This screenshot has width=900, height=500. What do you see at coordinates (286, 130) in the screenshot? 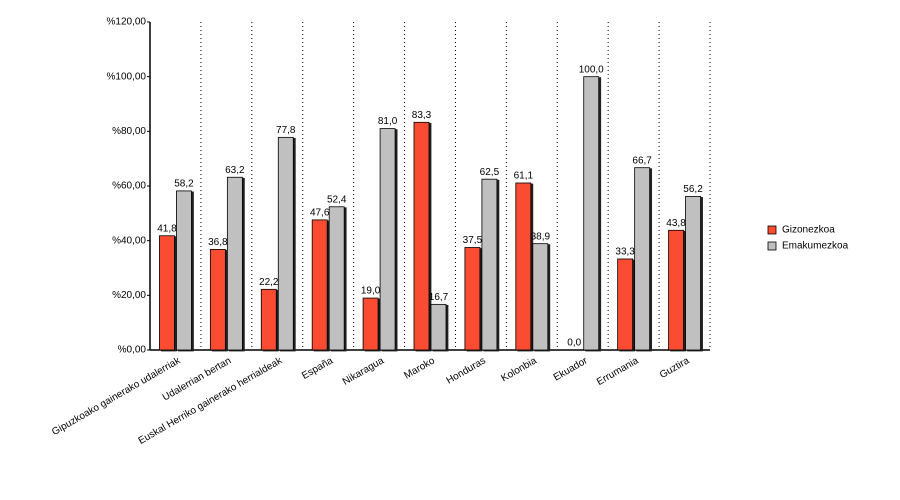
I see `value-label: 77,8` at bounding box center [286, 130].